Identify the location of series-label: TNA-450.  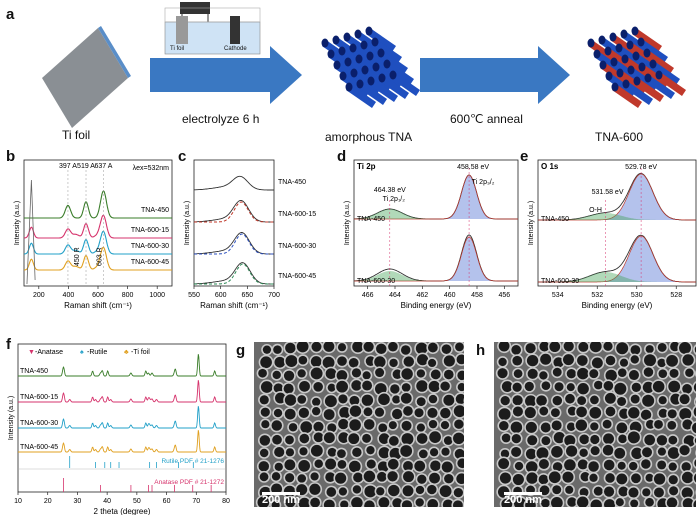
(155, 210).